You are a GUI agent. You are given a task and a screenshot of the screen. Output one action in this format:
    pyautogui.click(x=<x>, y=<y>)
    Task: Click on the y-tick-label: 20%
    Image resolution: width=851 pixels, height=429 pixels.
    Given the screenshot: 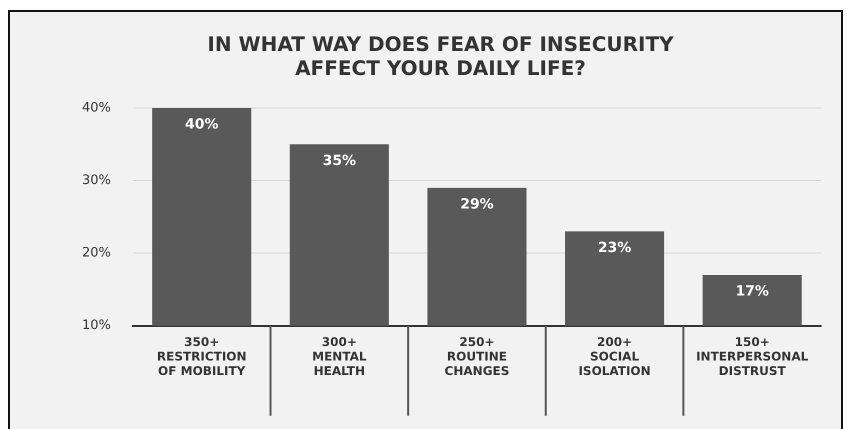 What is the action you would take?
    pyautogui.click(x=96, y=253)
    